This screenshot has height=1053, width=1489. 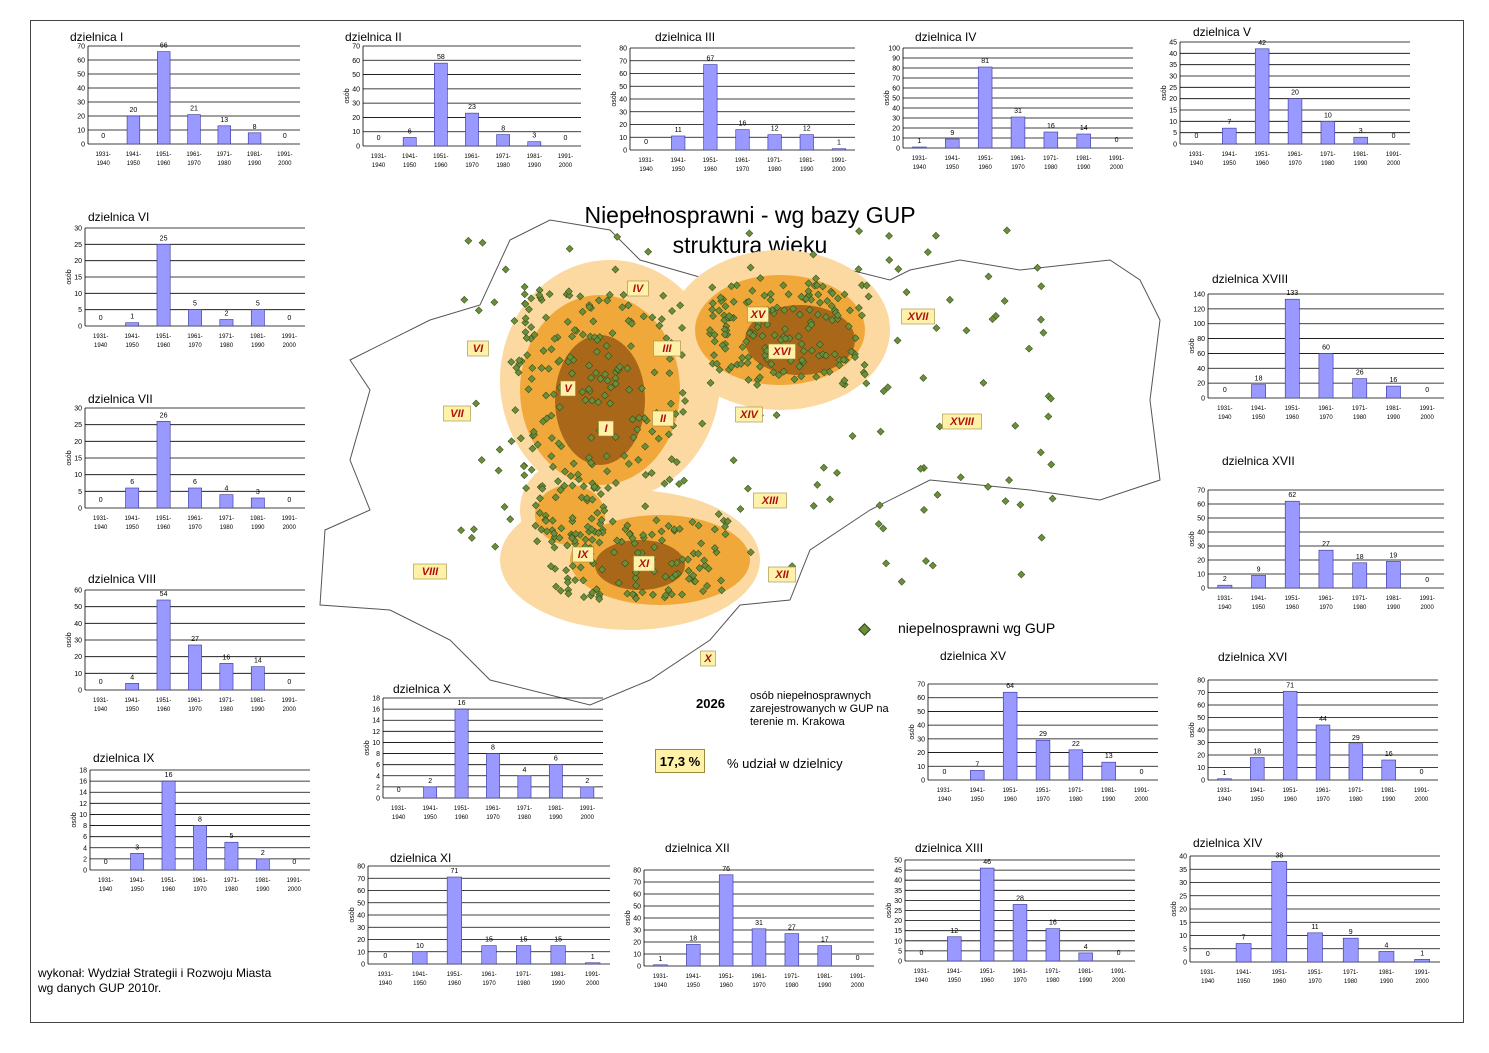 What do you see at coordinates (1356, 800) in the screenshot?
I see `dzielnica-xvi-category-label: 1980` at bounding box center [1356, 800].